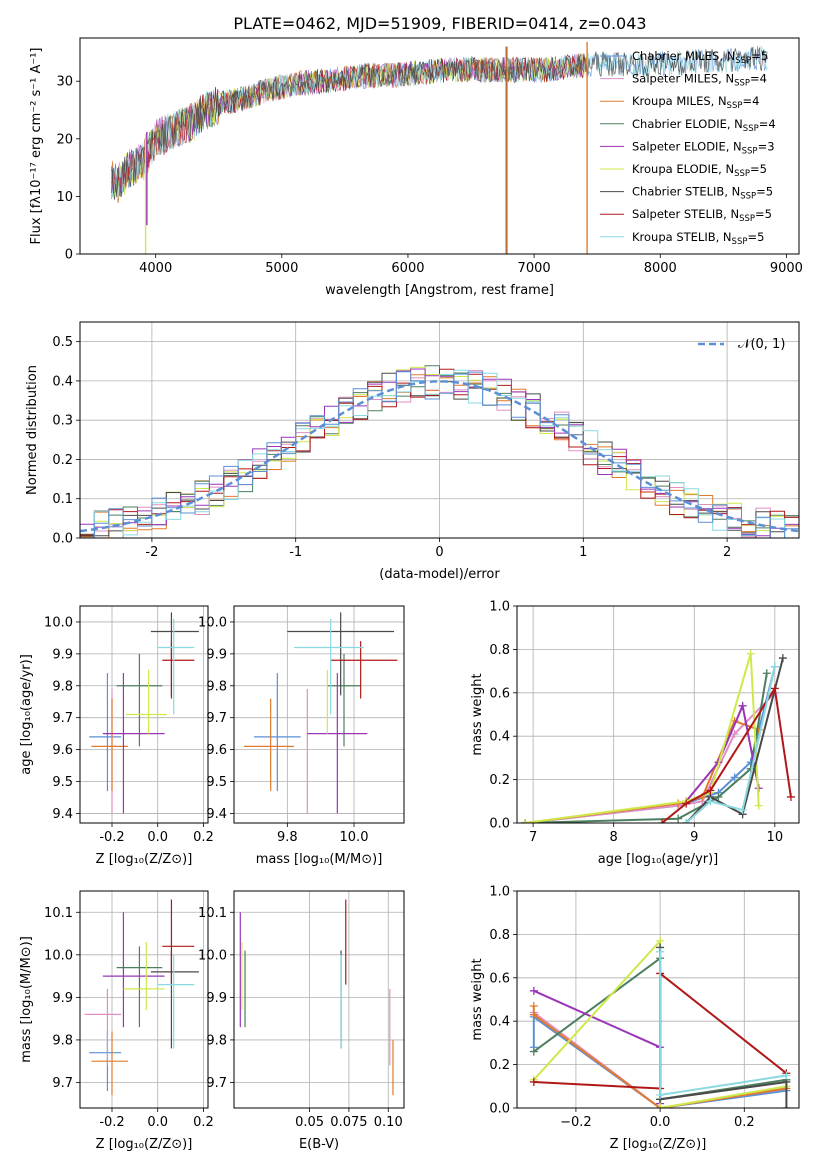 The height and width of the screenshot is (1170, 819). Describe the element at coordinates (477, 714) in the screenshot. I see `weight_vs_age-ylabel: mass weight` at that location.